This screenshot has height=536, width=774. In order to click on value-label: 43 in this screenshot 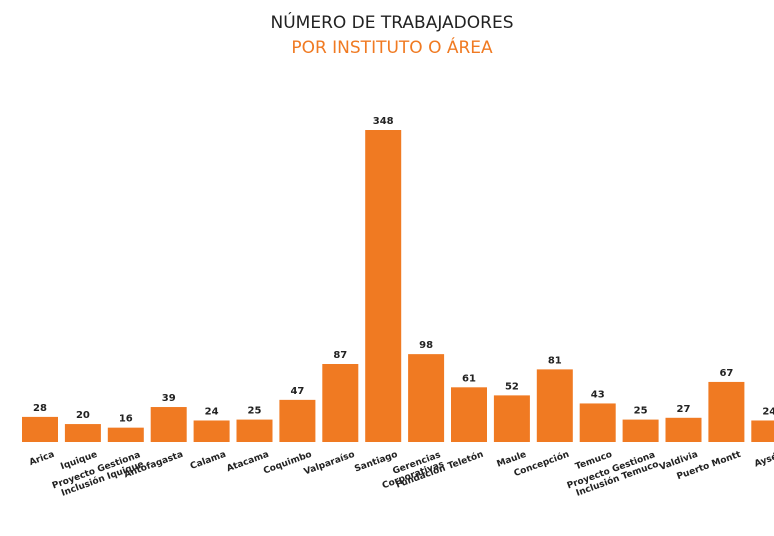, I will do `click(598, 394)`.